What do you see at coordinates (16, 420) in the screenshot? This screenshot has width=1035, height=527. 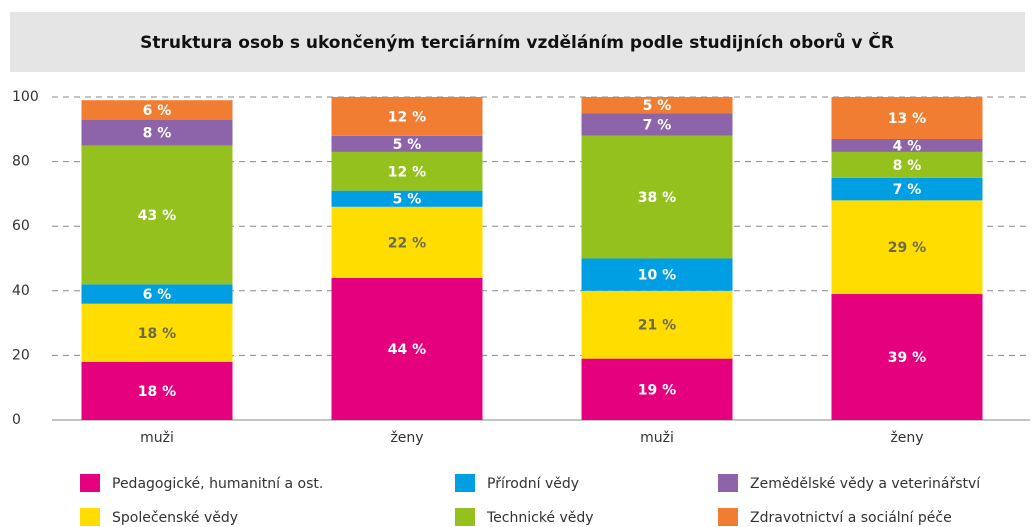 I see `y-tick-label: 0` at bounding box center [16, 420].